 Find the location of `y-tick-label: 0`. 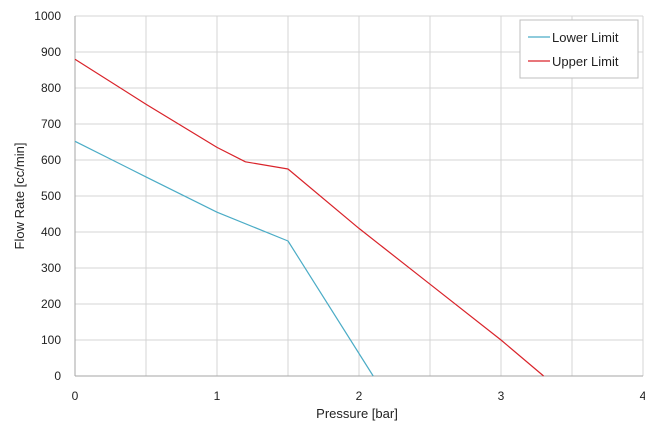

y-tick-label: 0 is located at coordinates (57, 376).